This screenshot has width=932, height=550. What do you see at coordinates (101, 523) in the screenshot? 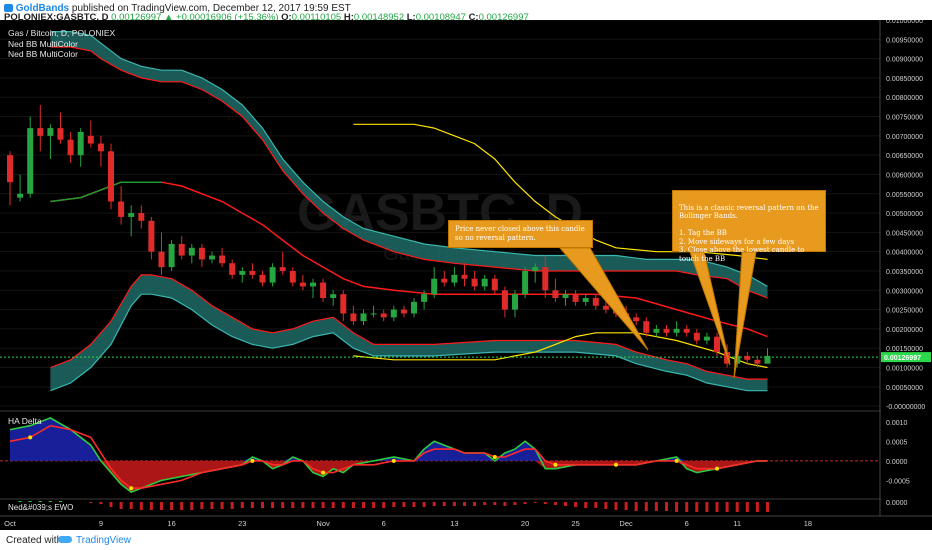
I see `time-tick-label: 9` at bounding box center [101, 523].